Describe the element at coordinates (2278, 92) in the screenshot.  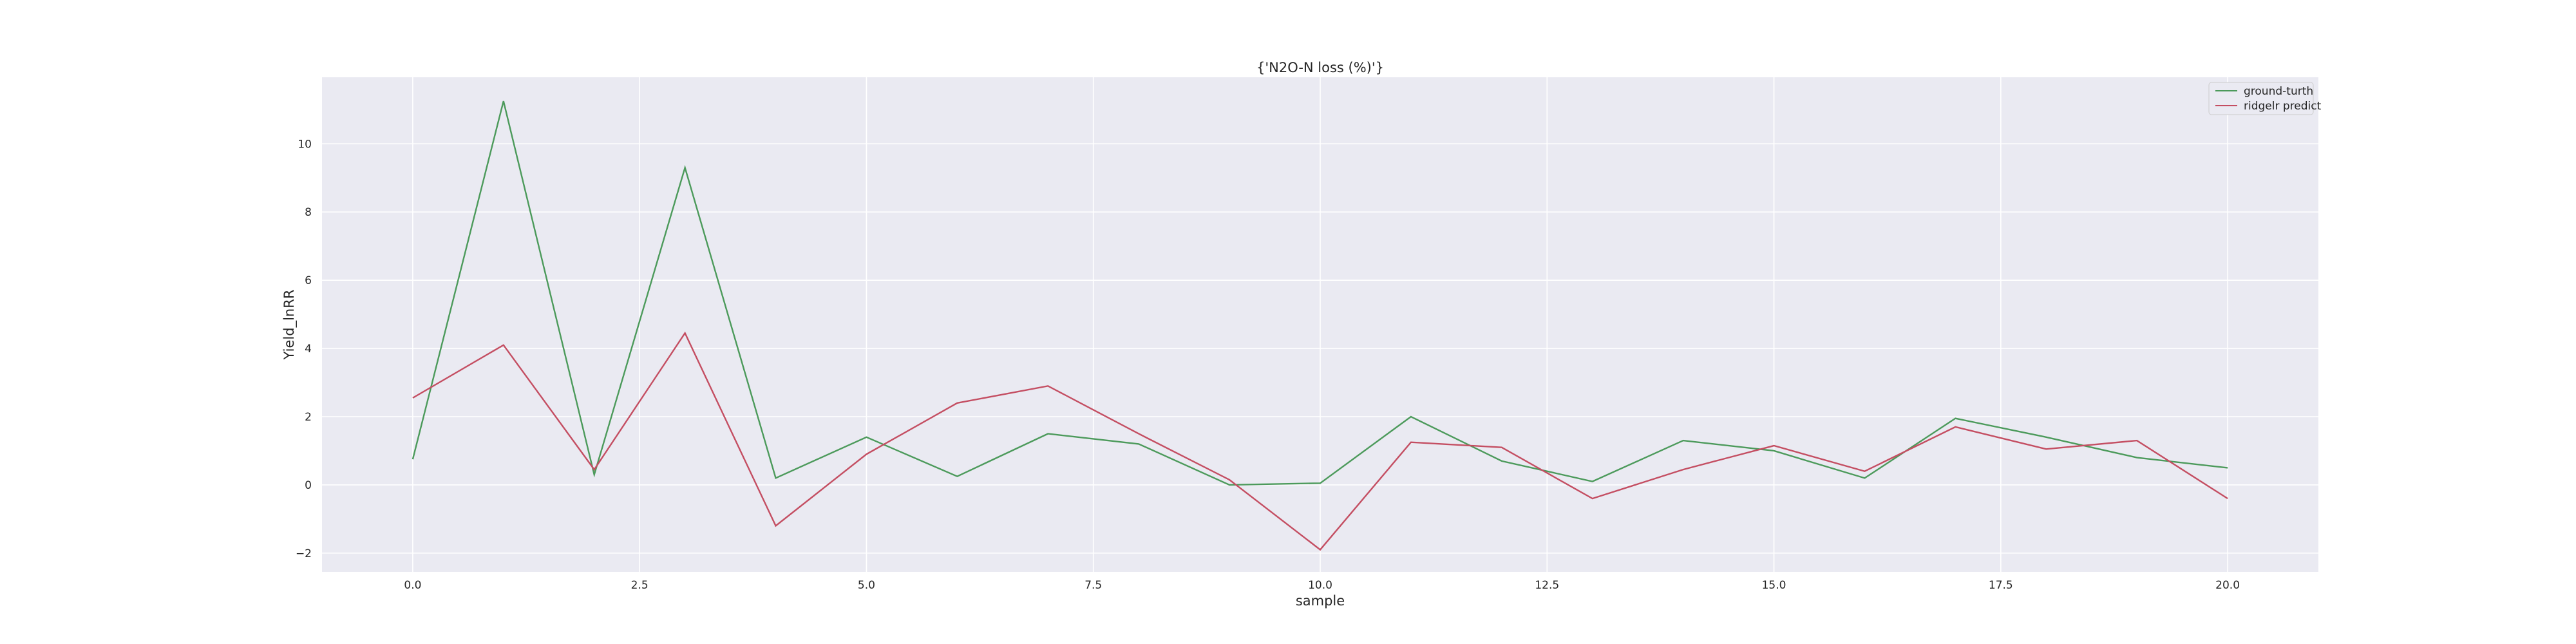
I see `legend-label-ground-turth: ground-turth` at that location.